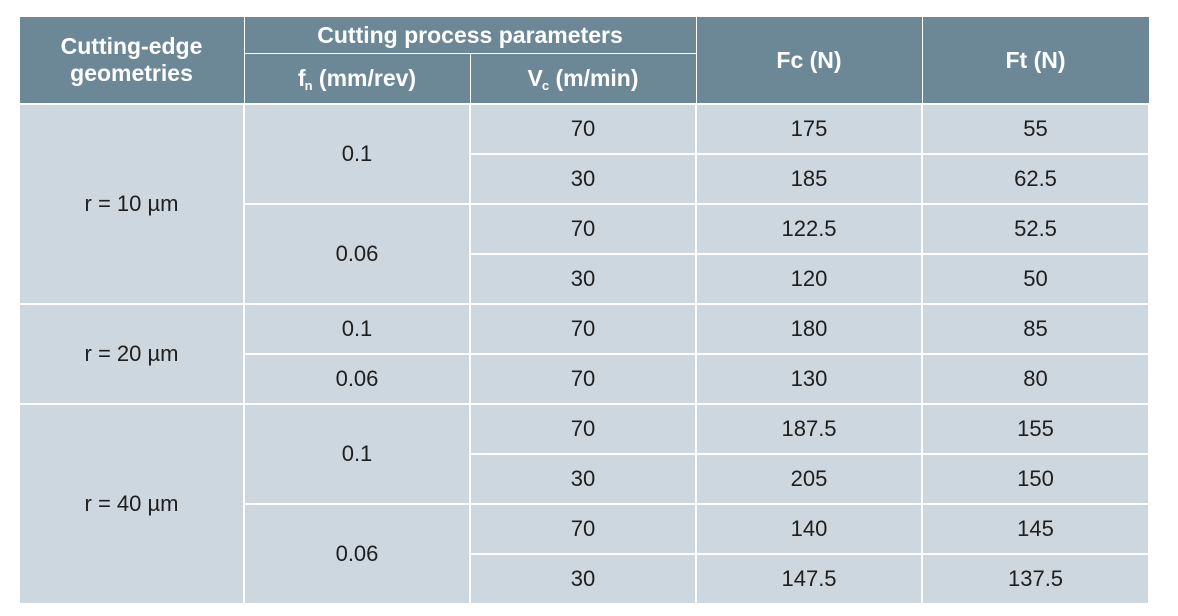 The image size is (1178, 616). Describe the element at coordinates (308, 85) in the screenshot. I see `header-feed-rate-subscript: n` at that location.